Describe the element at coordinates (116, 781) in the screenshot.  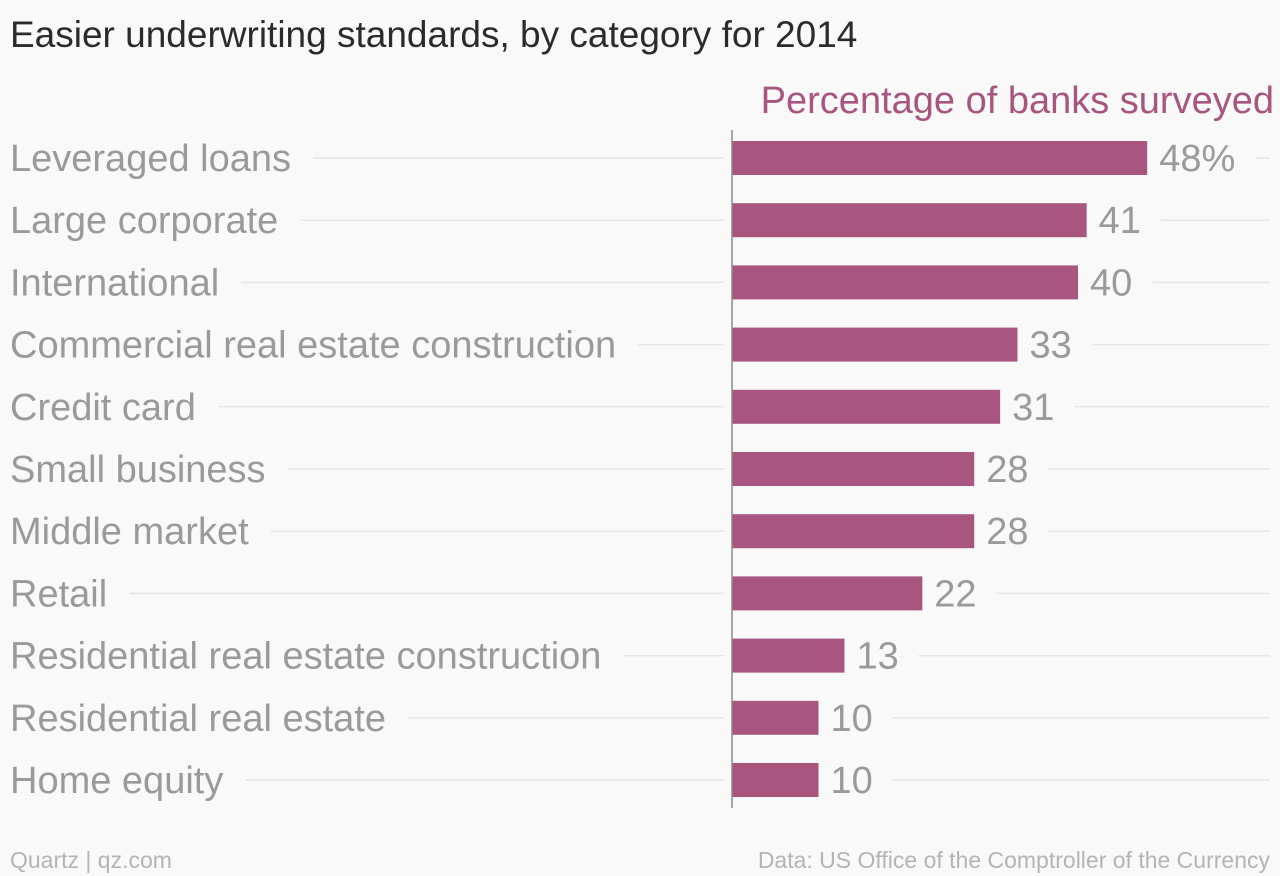
I see `category-label: Home equity` at that location.